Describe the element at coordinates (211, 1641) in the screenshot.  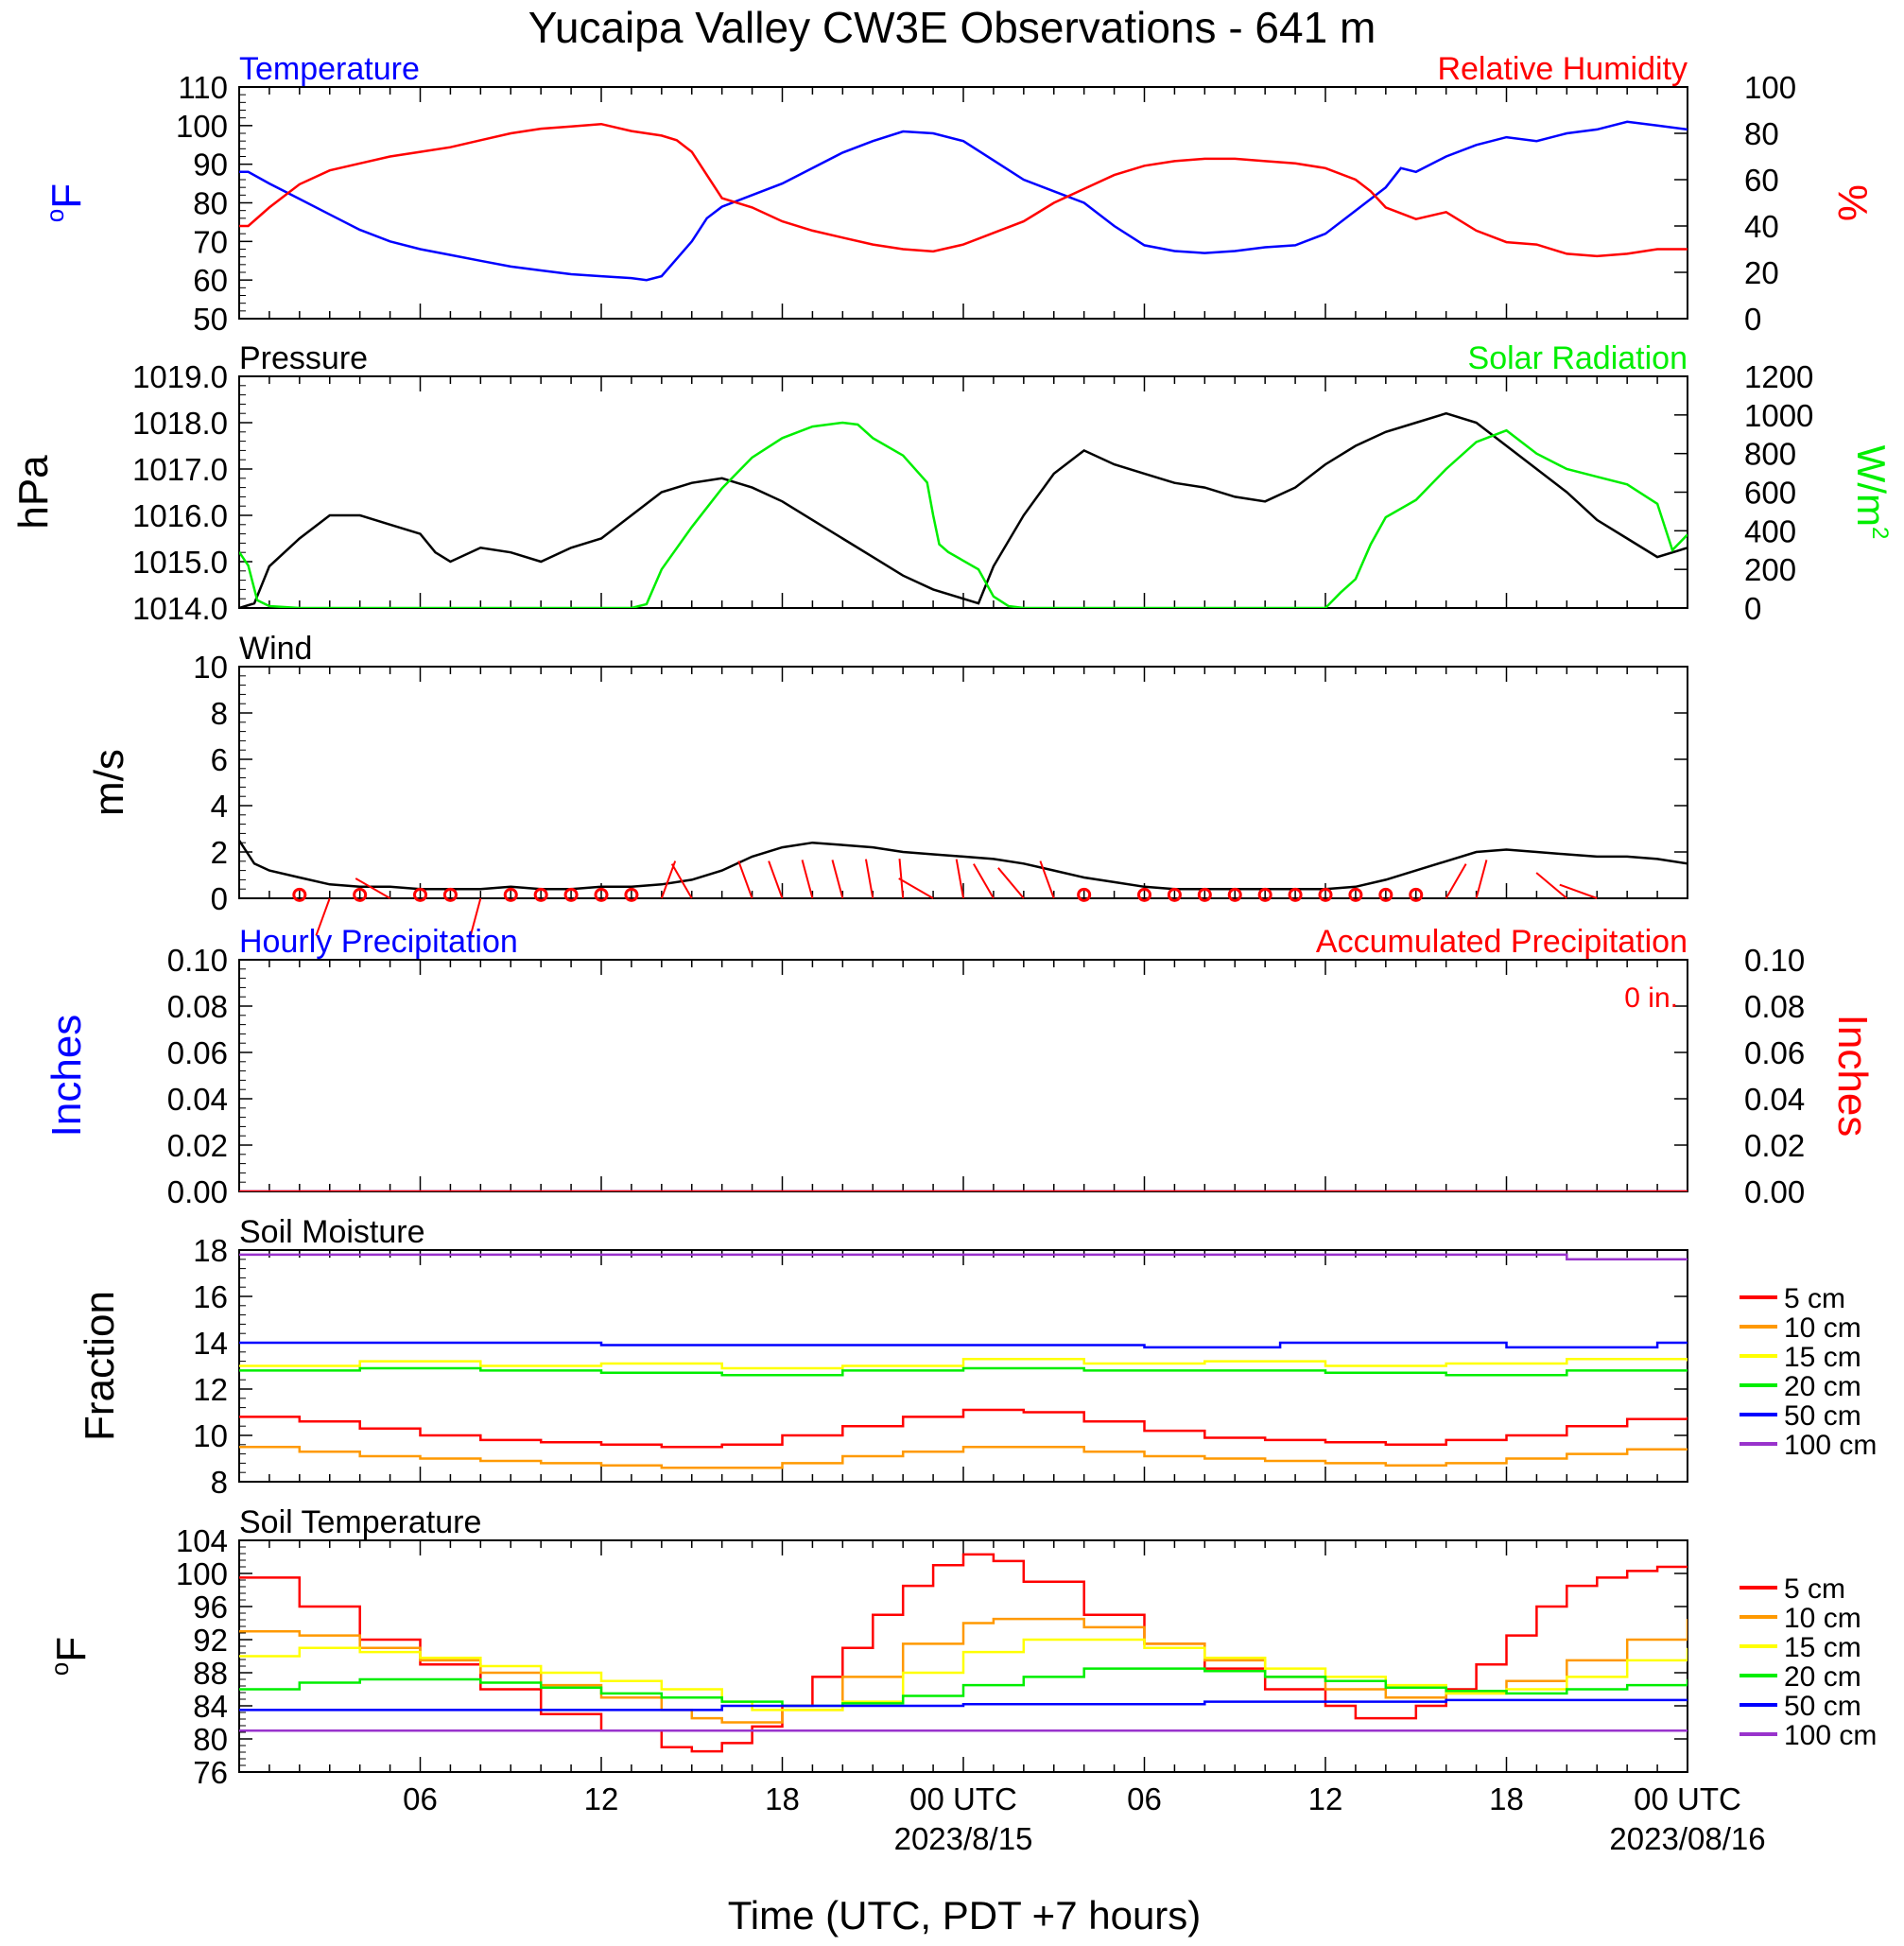
I see `y-tick-label-left: 92` at that location.